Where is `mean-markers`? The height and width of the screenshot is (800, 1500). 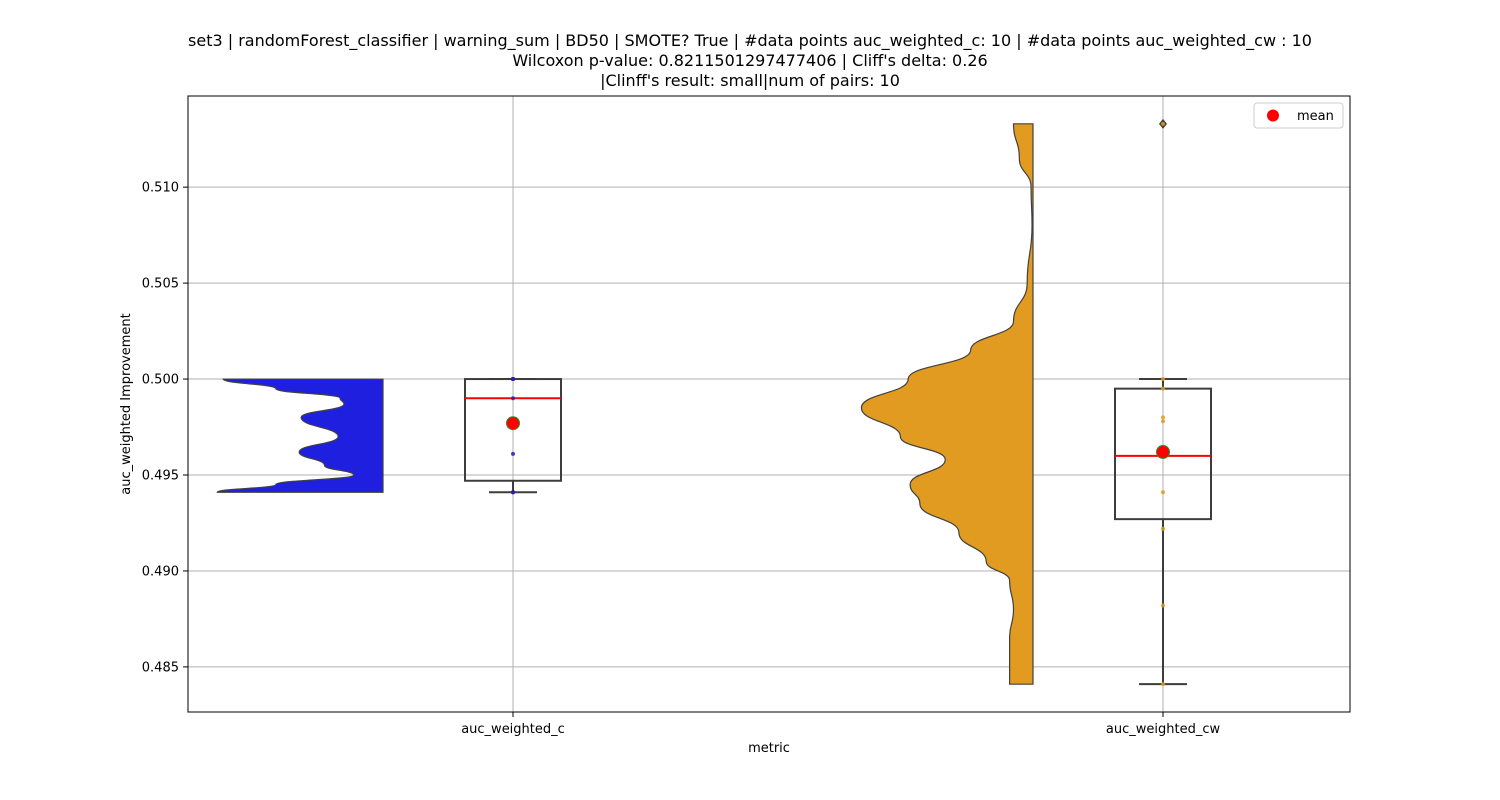
mean-markers is located at coordinates (838, 437).